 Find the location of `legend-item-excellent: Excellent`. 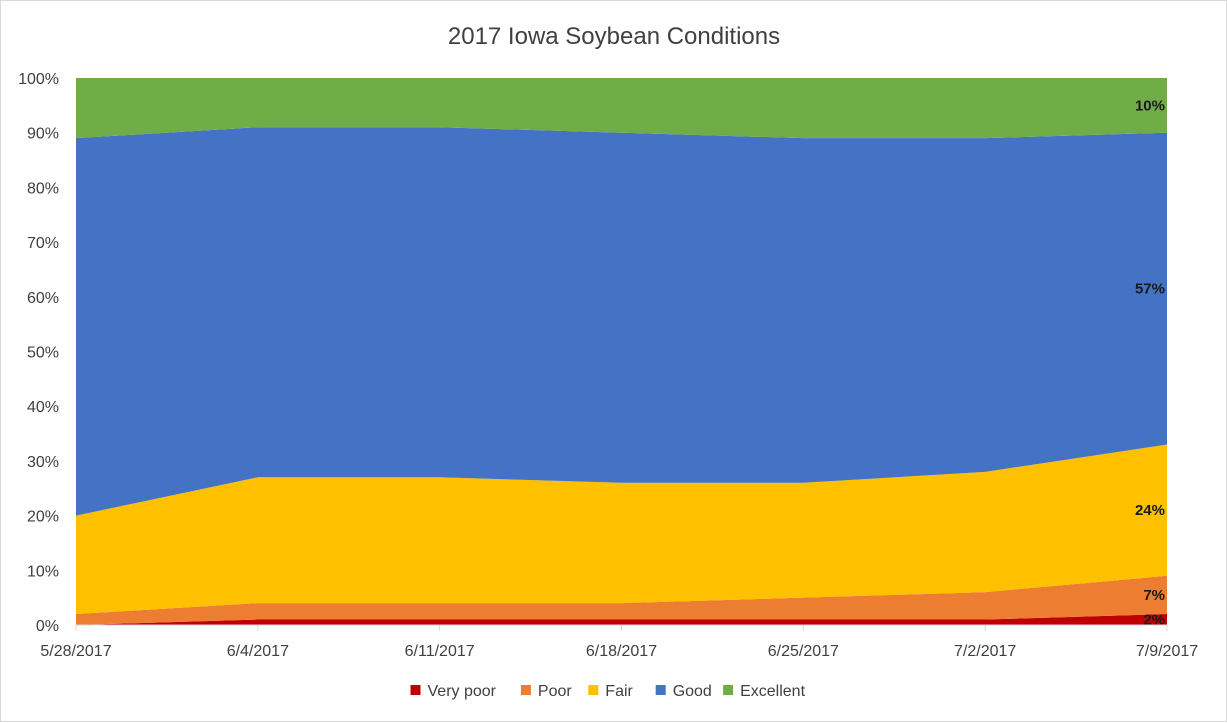

legend-item-excellent: Excellent is located at coordinates (764, 691).